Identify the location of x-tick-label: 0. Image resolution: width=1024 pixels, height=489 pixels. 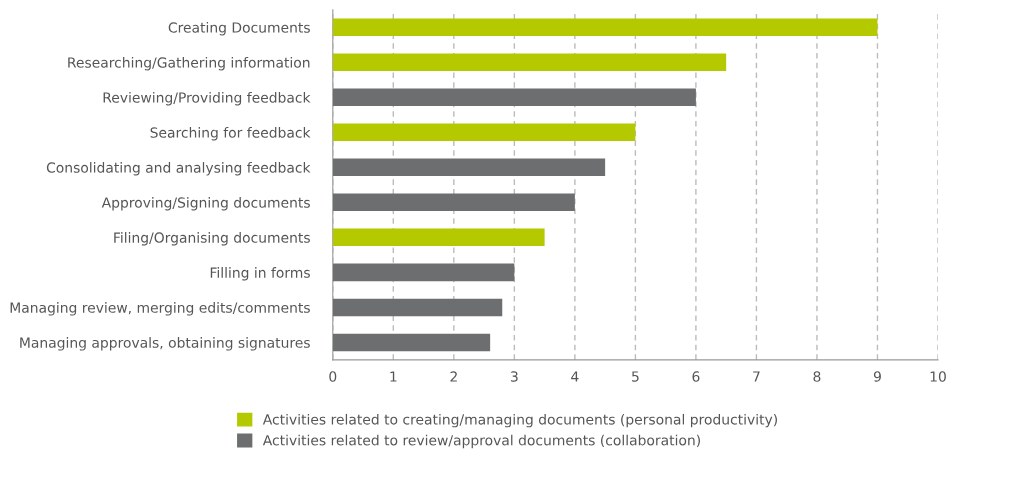
(333, 376).